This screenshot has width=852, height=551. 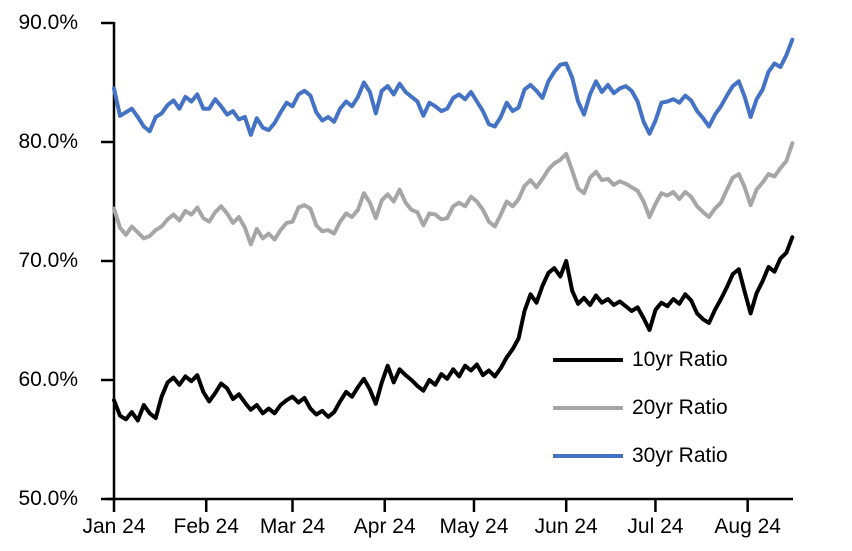 I want to click on x-tick-label: Feb 24, so click(x=206, y=526).